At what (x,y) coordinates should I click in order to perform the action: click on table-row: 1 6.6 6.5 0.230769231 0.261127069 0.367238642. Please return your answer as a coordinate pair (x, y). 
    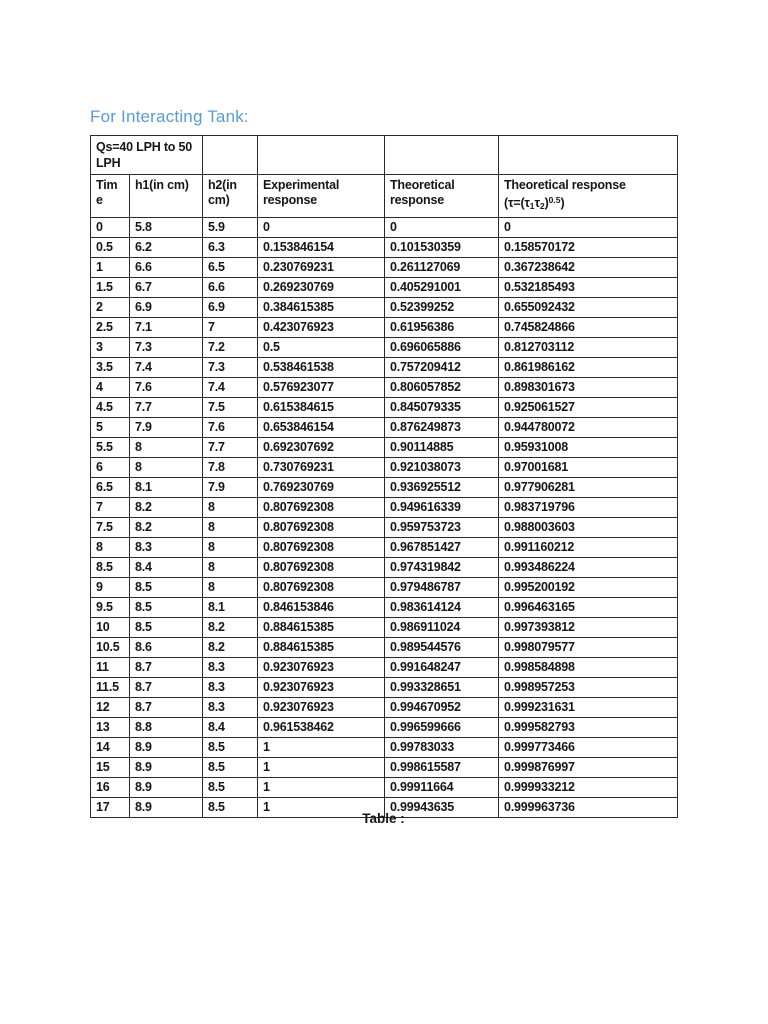
    Looking at the image, I should click on (384, 267).